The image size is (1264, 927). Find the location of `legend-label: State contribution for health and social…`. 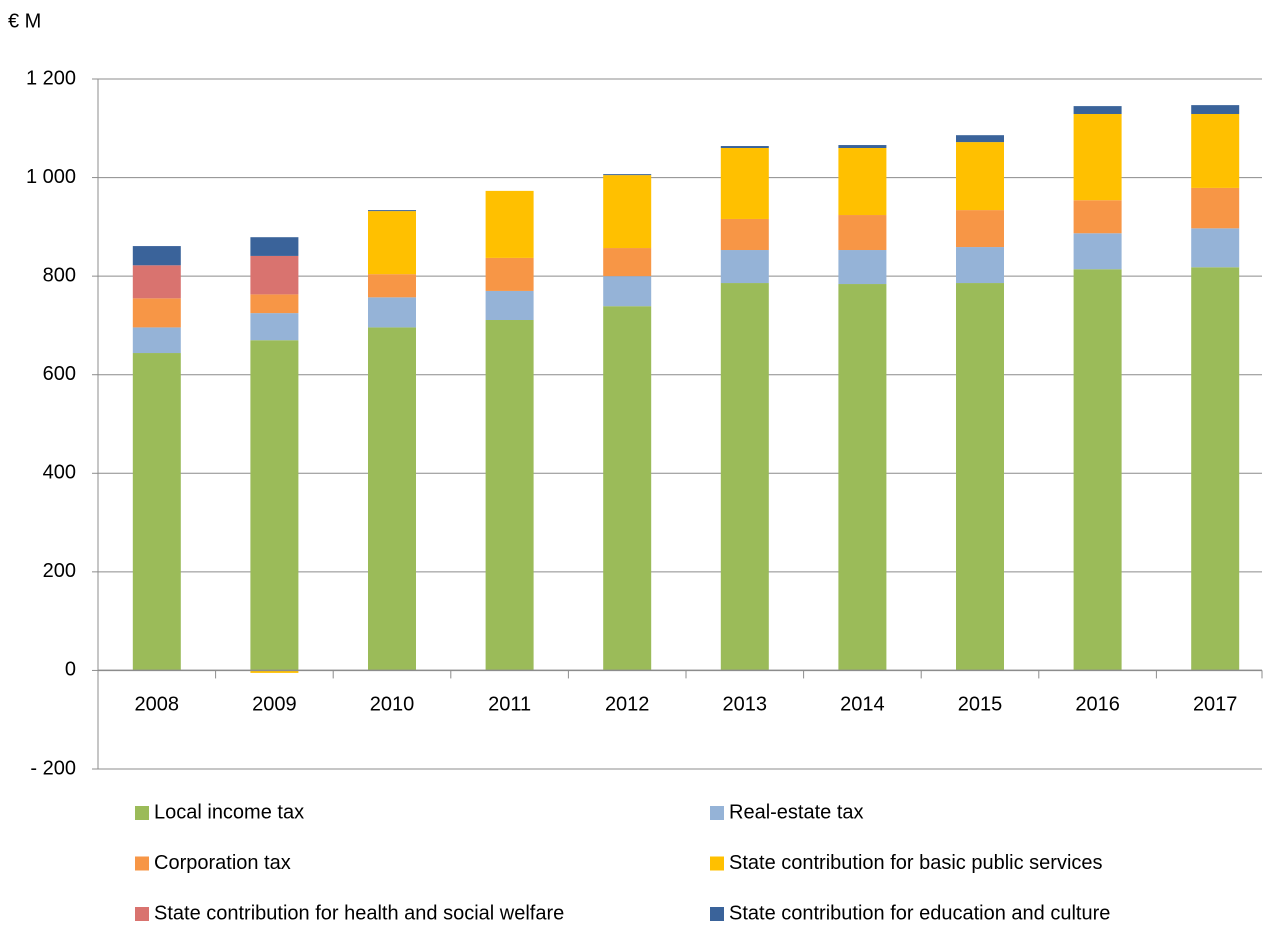

legend-label: State contribution for health and social… is located at coordinates (359, 913).